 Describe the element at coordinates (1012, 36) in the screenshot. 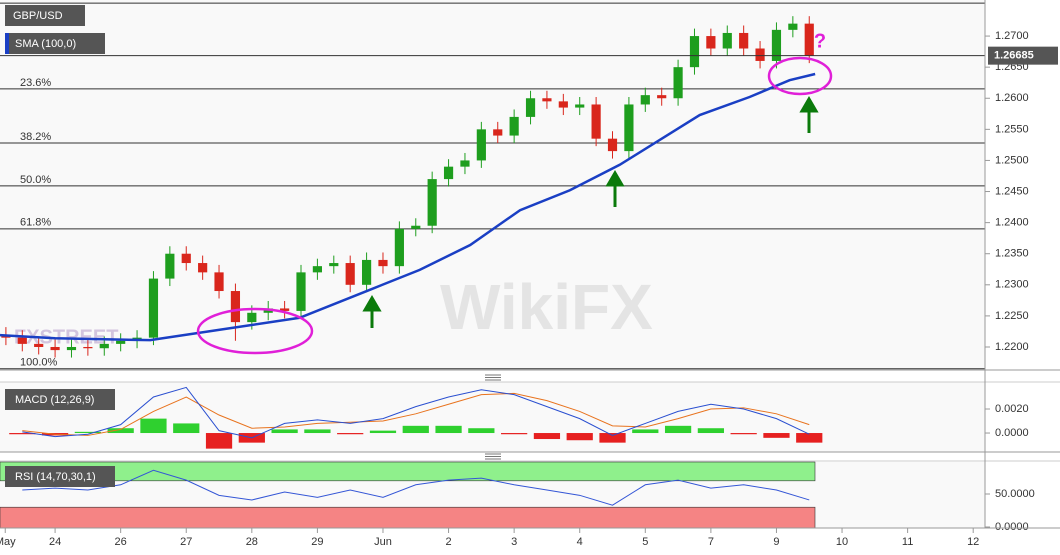

I see `y-tick-label: 1.2700` at that location.